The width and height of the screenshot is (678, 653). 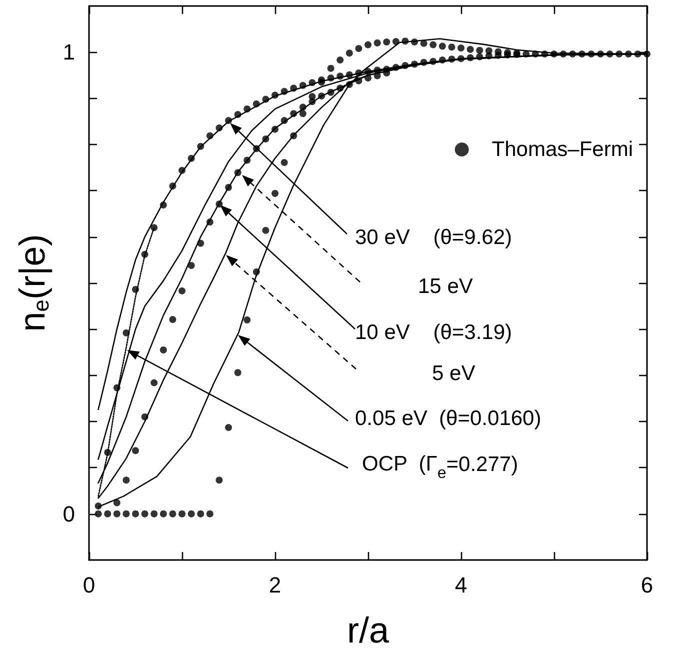 I want to click on annotation: 15 eV, so click(x=445, y=286).